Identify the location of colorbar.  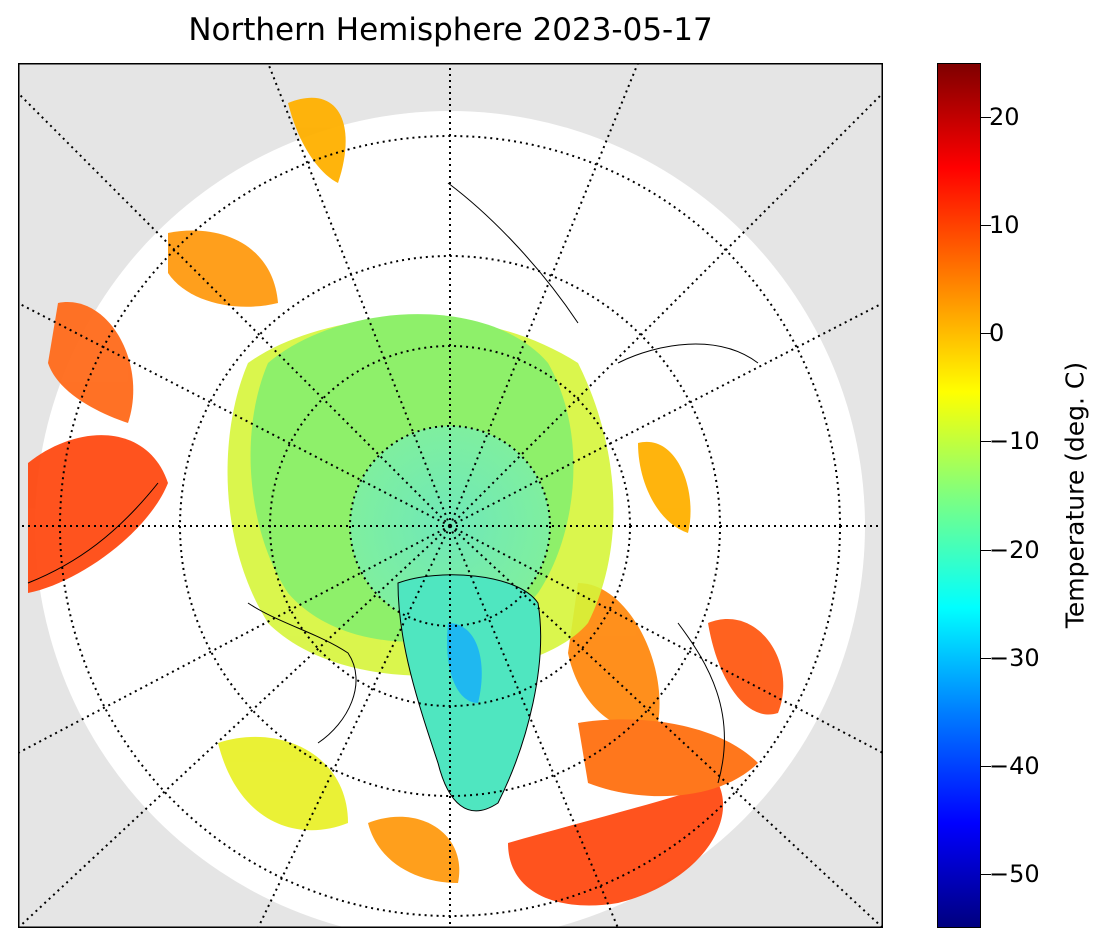
(959, 495).